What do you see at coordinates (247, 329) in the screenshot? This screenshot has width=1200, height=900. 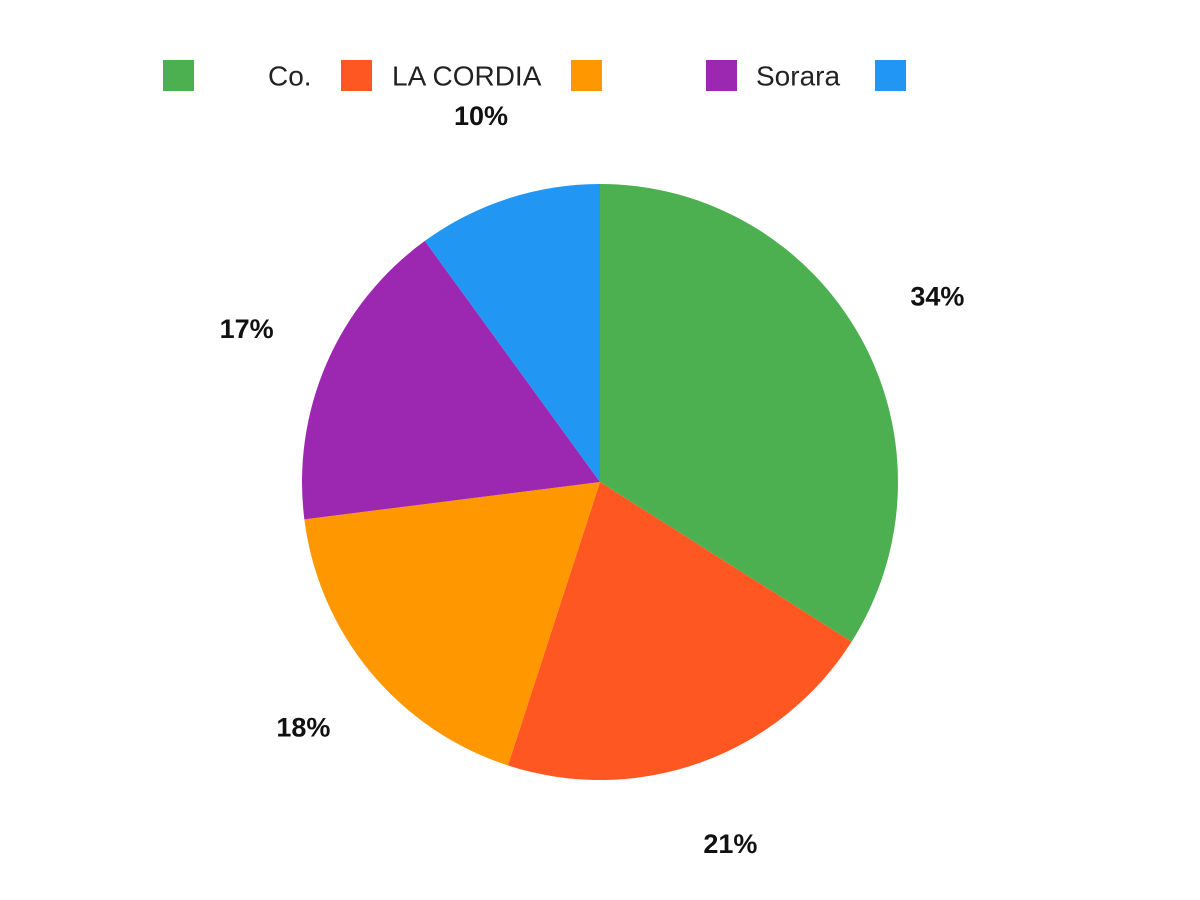 I see `slice-label-4: 17%` at bounding box center [247, 329].